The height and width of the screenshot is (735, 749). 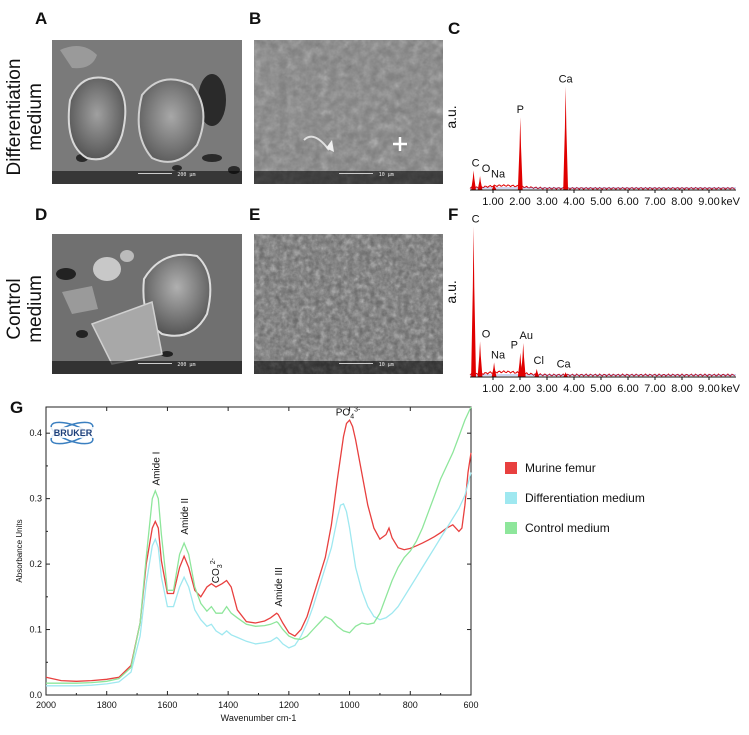 I want to click on logo-text: BRUKER, so click(x=73, y=433).